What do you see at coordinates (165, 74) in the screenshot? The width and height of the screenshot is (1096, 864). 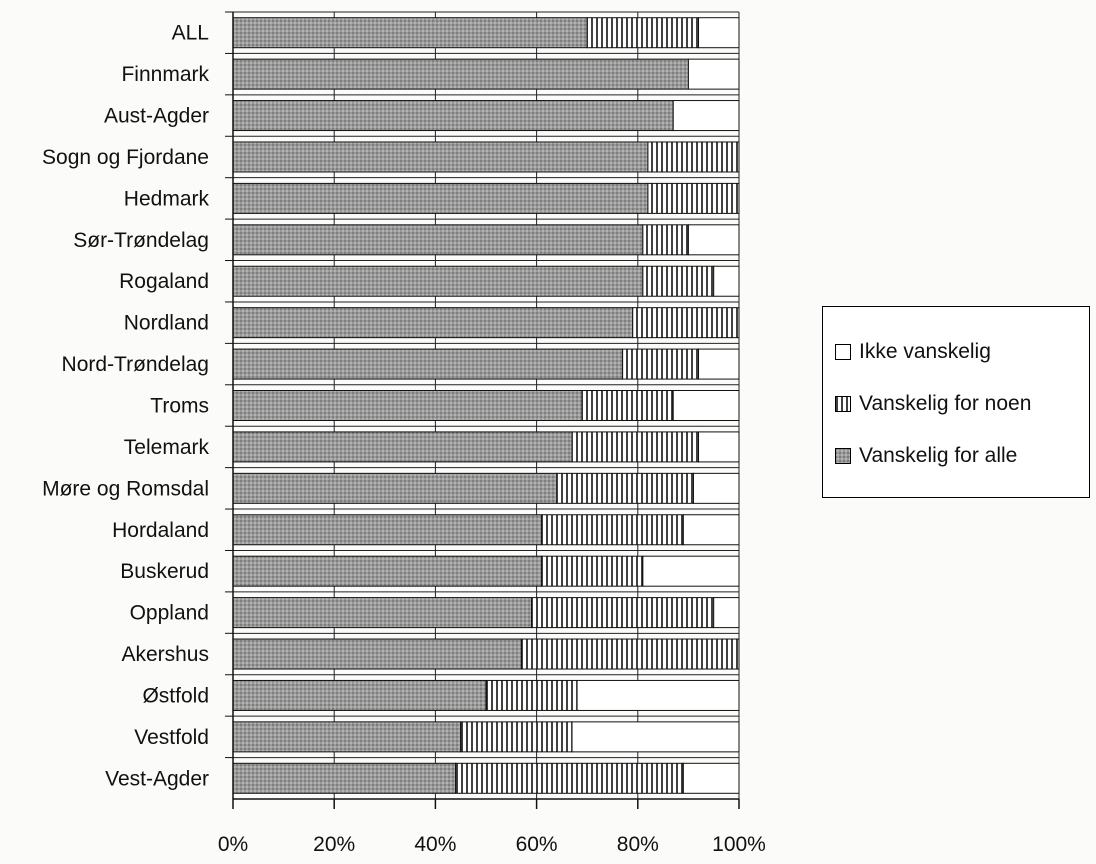 I see `category-label: Finnmark` at bounding box center [165, 74].